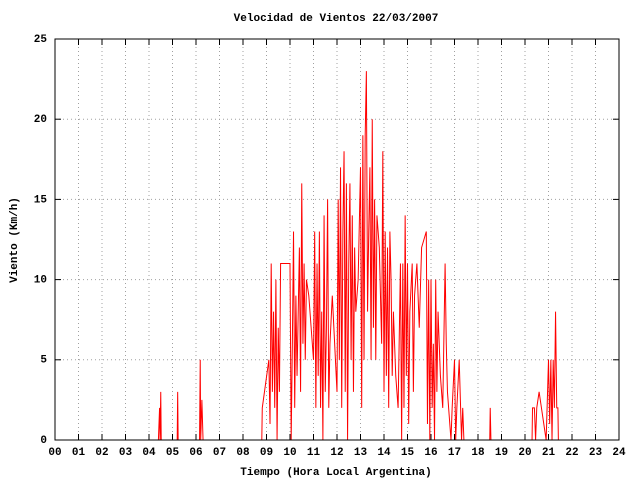  I want to click on x-tick-label: 14, so click(384, 453).